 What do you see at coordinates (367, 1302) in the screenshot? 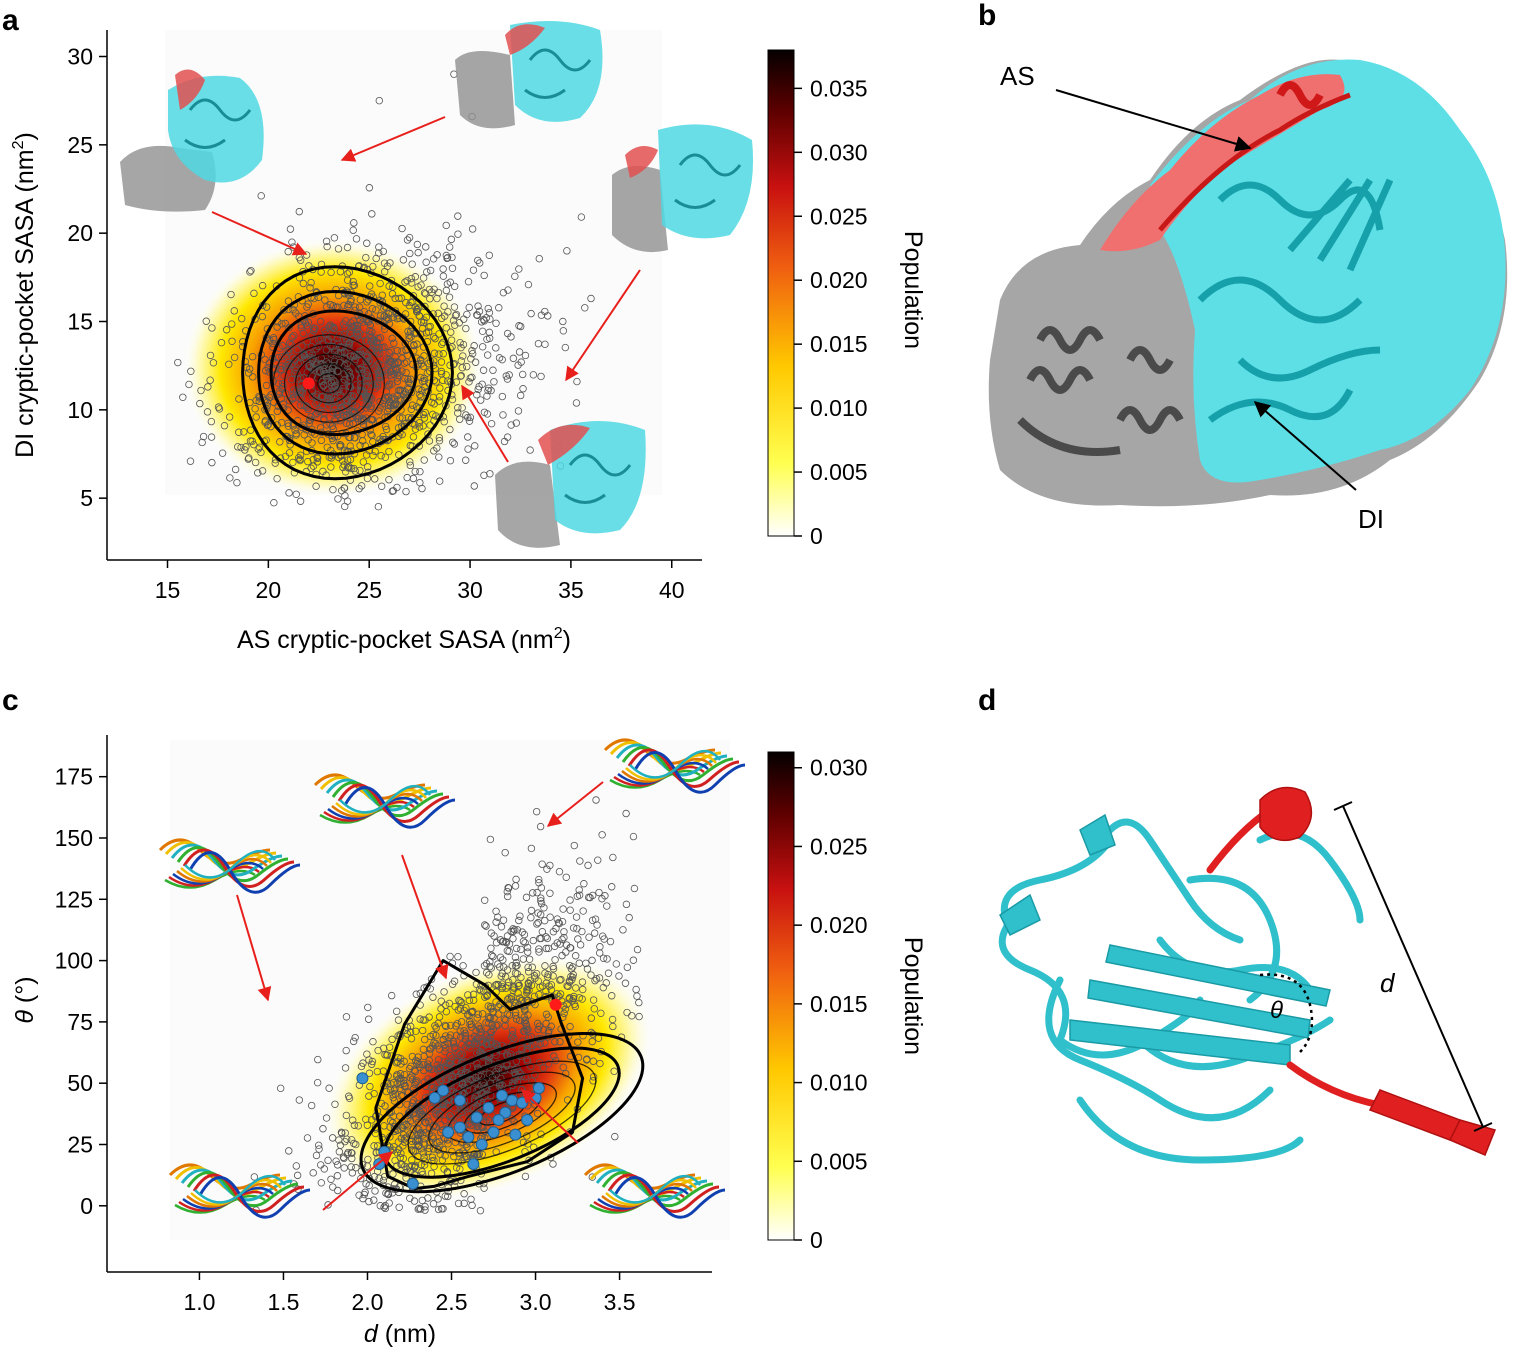
I see `x-tick-label: 2.0` at bounding box center [367, 1302].